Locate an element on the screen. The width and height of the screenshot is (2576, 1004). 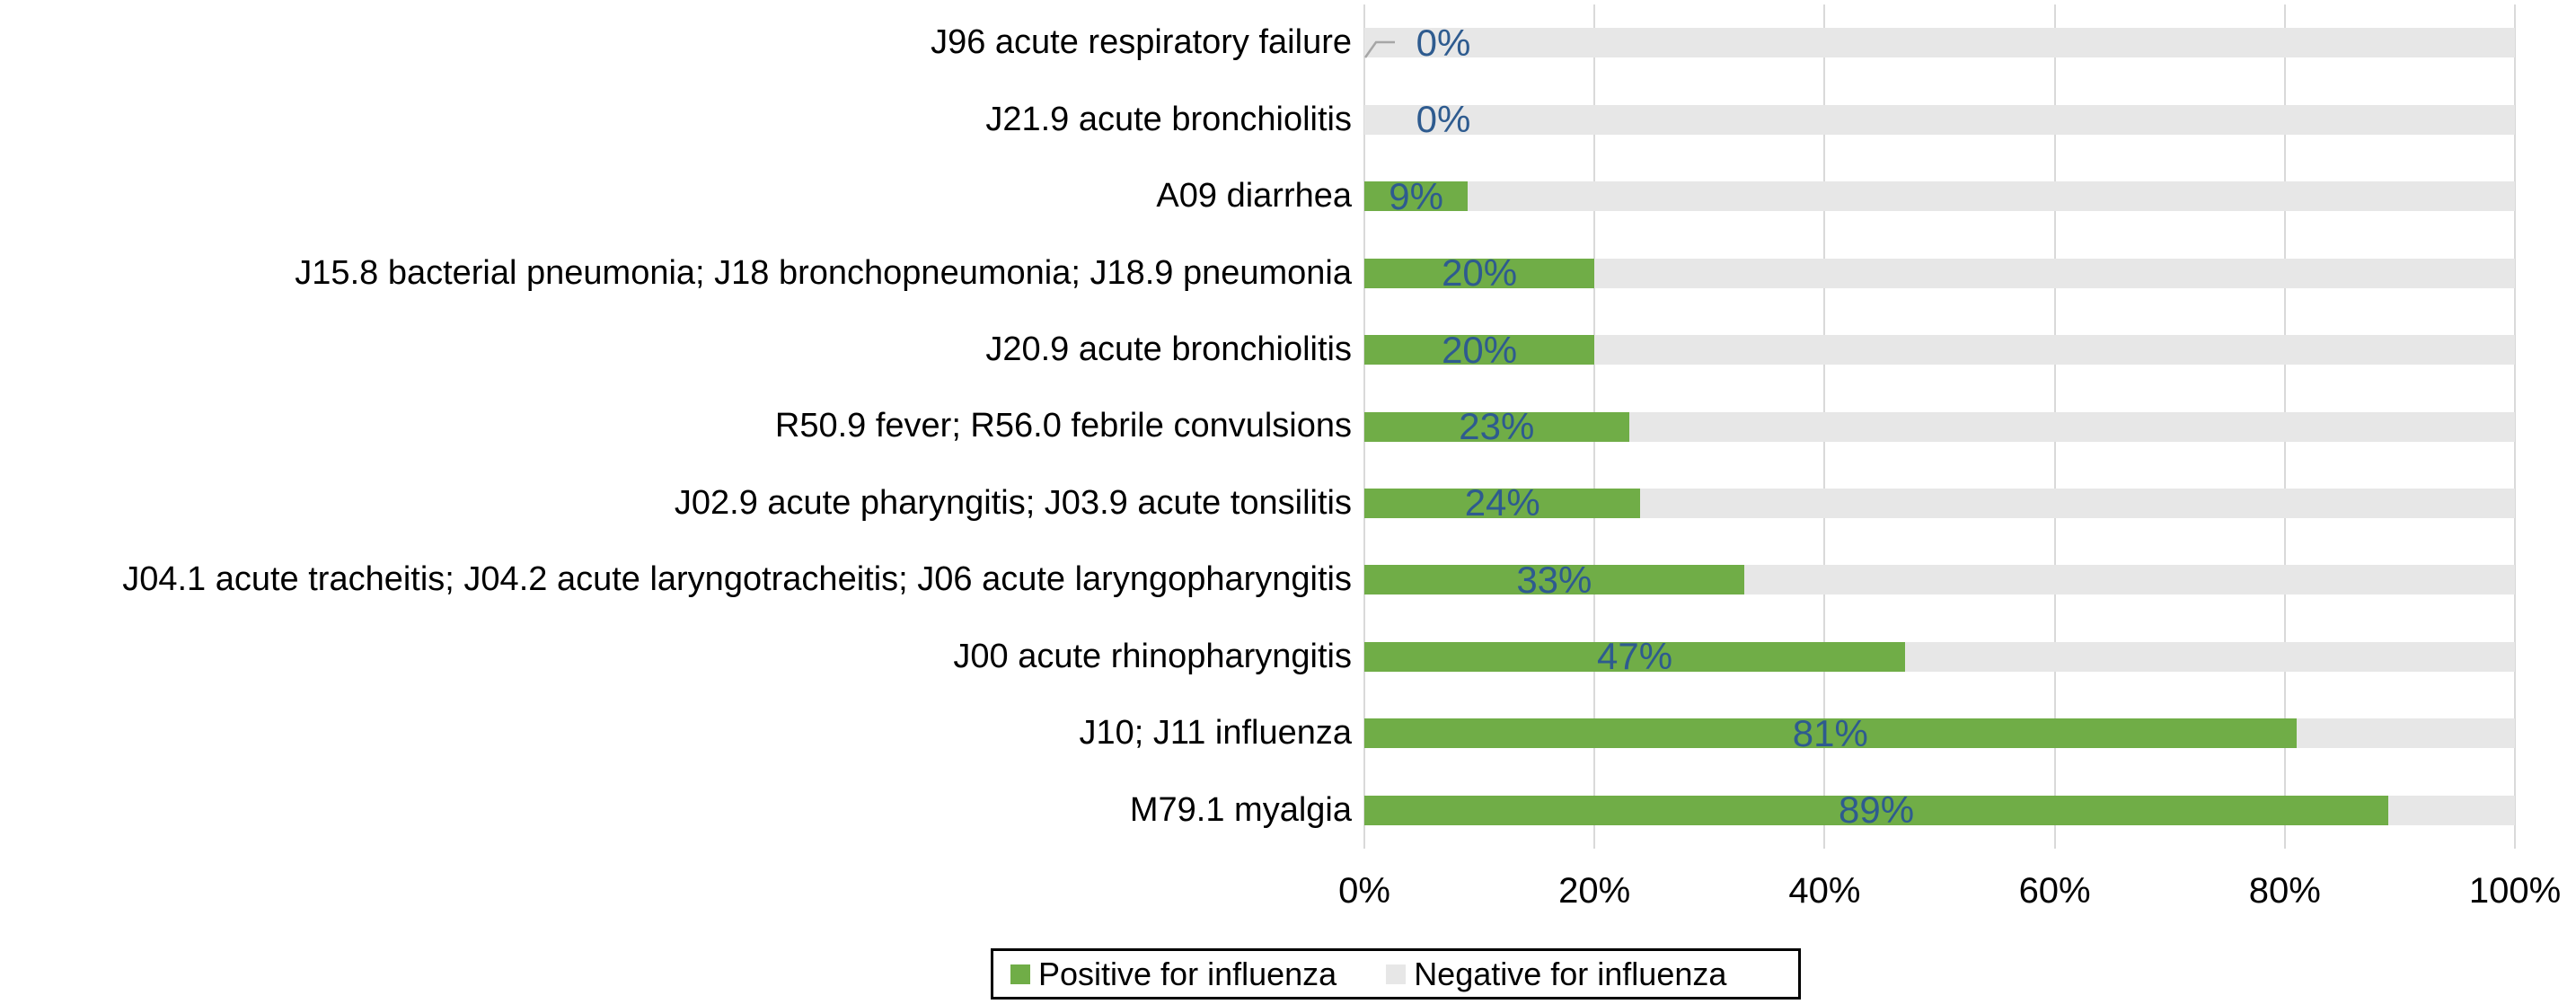
legend-label-positive: Positive for influenza is located at coordinates (1187, 973).